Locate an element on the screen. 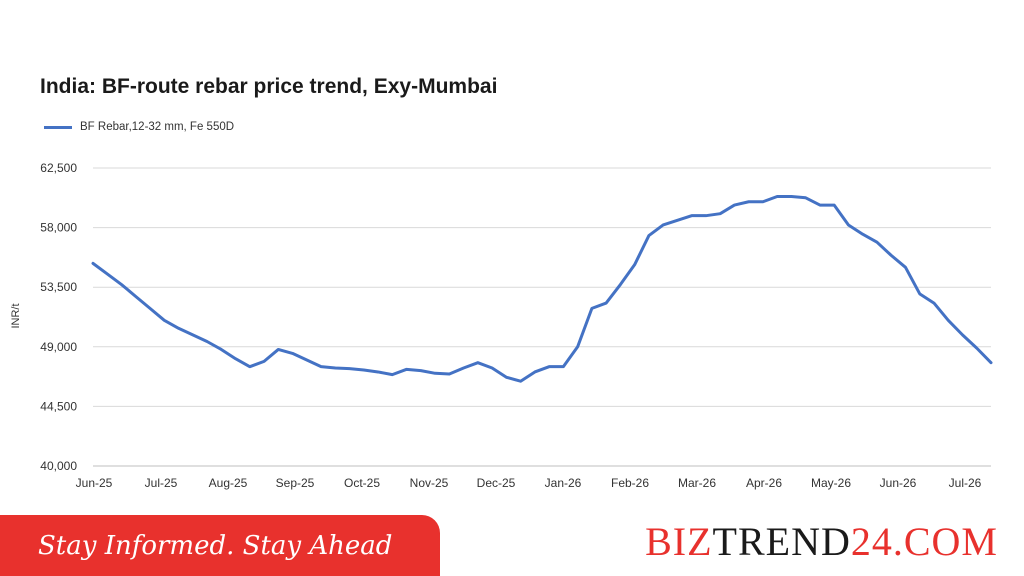 The height and width of the screenshot is (576, 1024). y-tick-label: 44,500 is located at coordinates (58, 406).